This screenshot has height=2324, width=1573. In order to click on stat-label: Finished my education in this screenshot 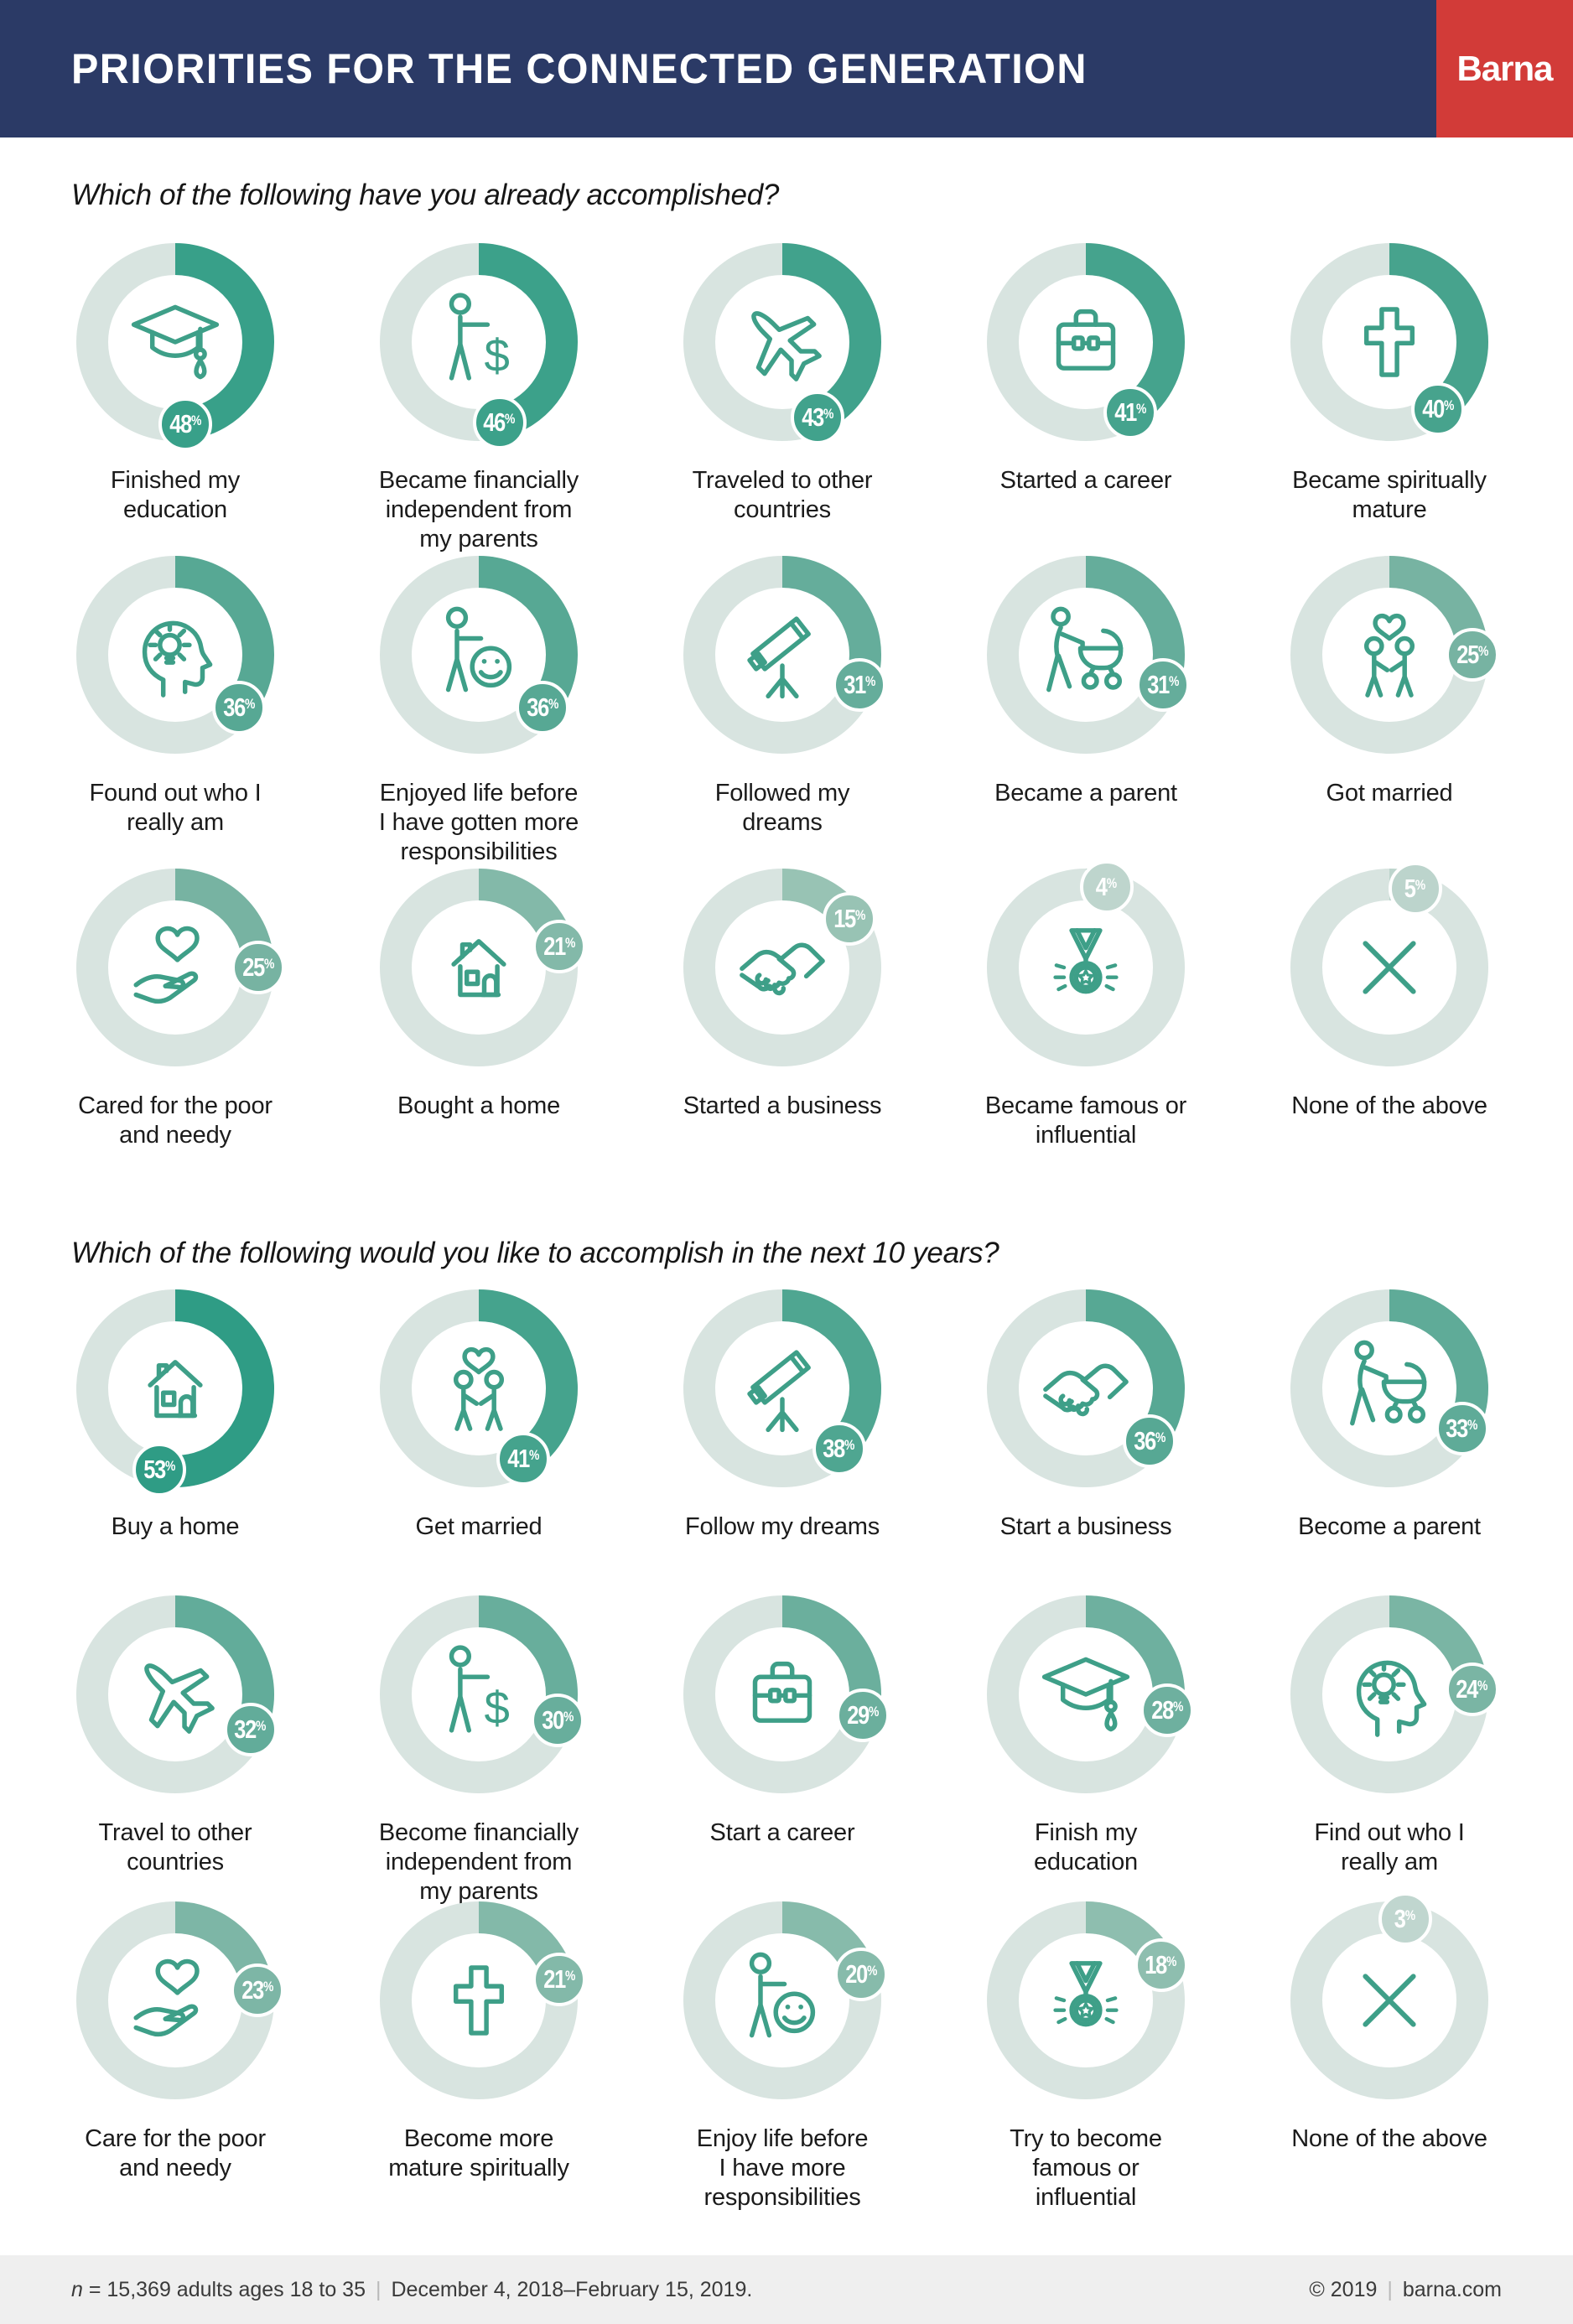, I will do `click(175, 495)`.